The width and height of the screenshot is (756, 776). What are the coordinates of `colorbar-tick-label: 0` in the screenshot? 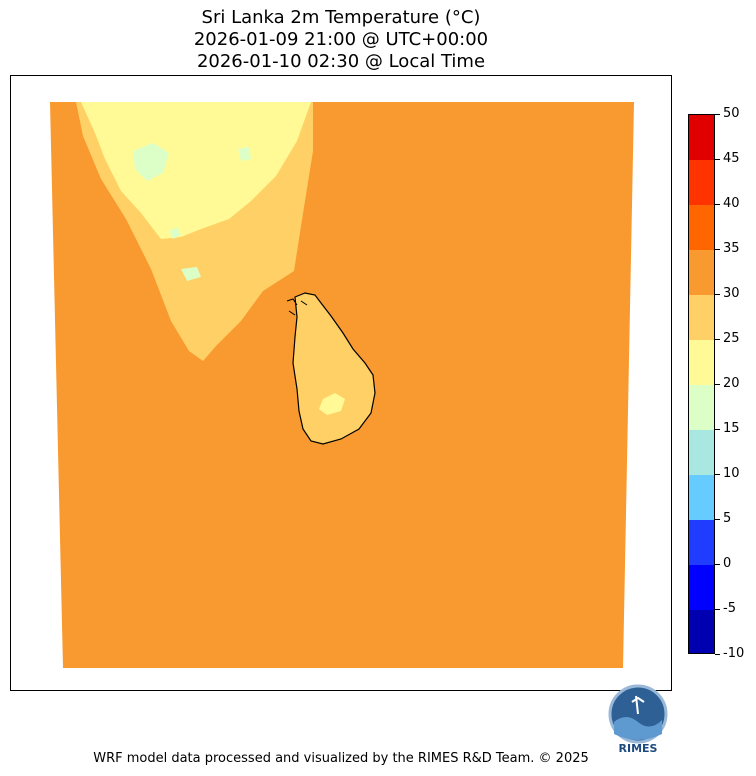 It's located at (727, 563).